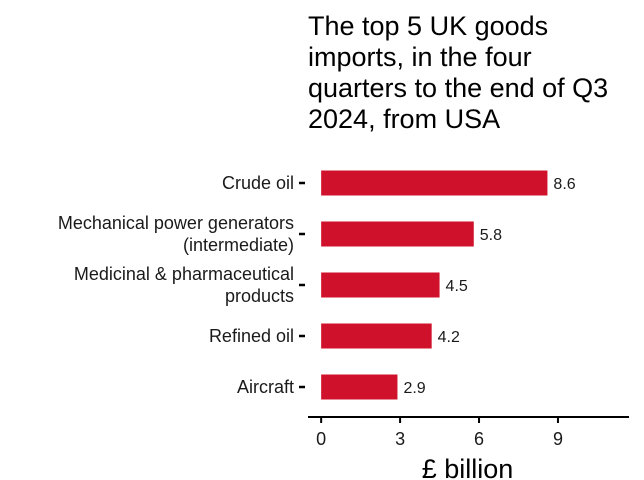 This screenshot has height=480, width=644. I want to click on category-label: products, so click(259, 296).